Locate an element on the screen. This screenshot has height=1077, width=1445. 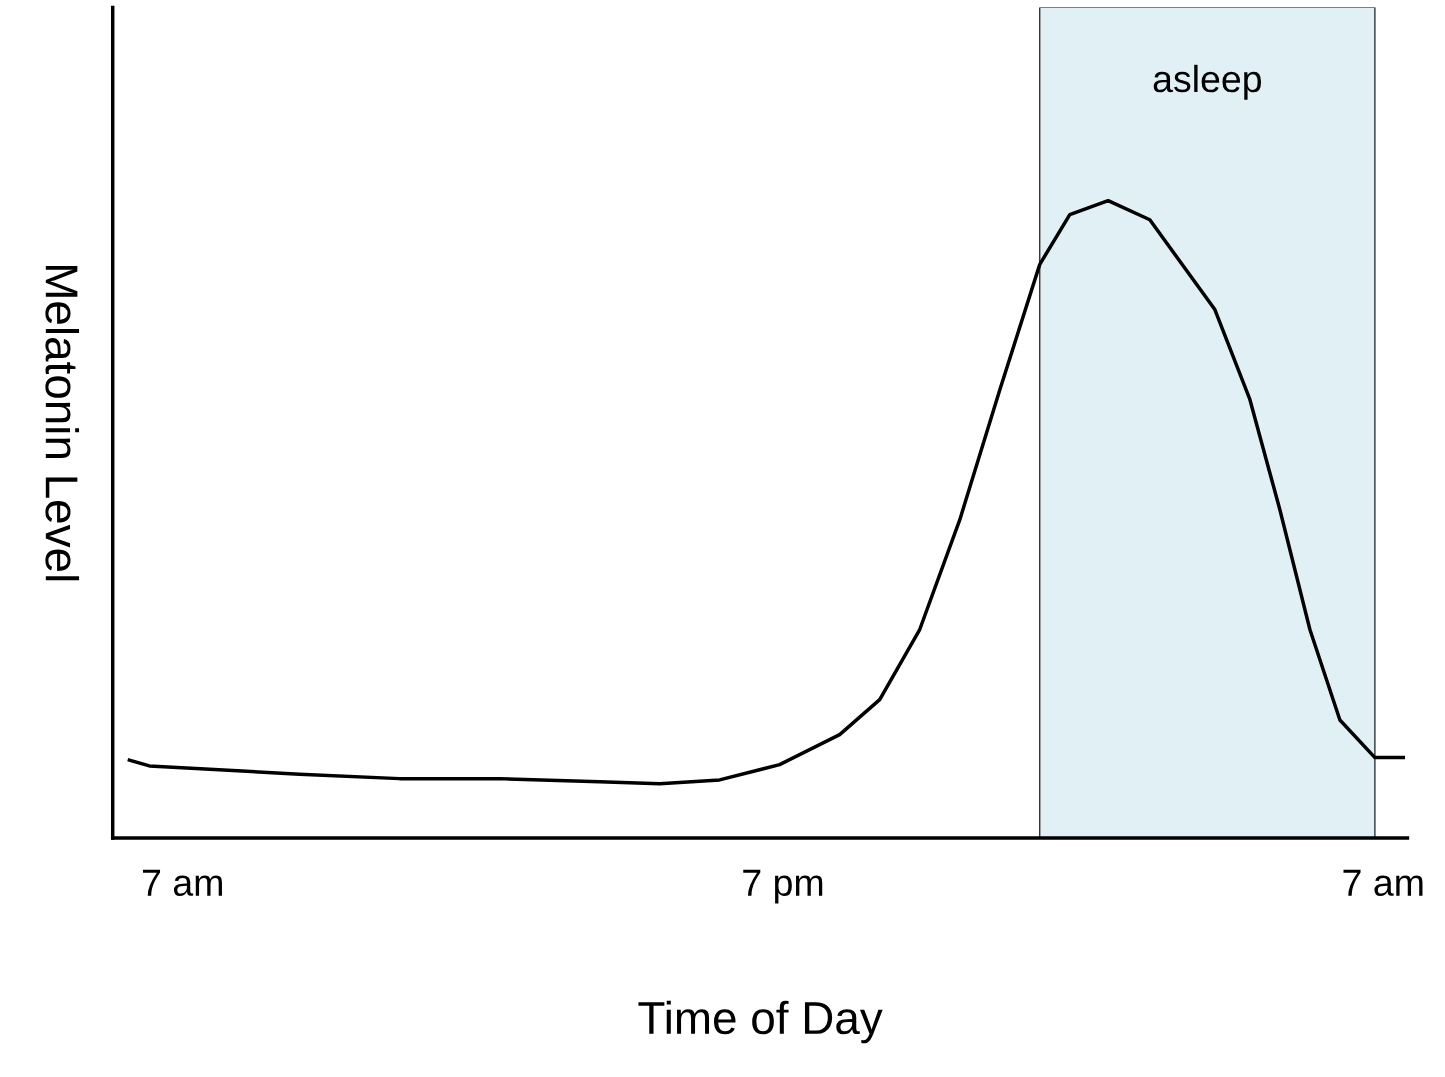
band-label: asleep is located at coordinates (1207, 82).